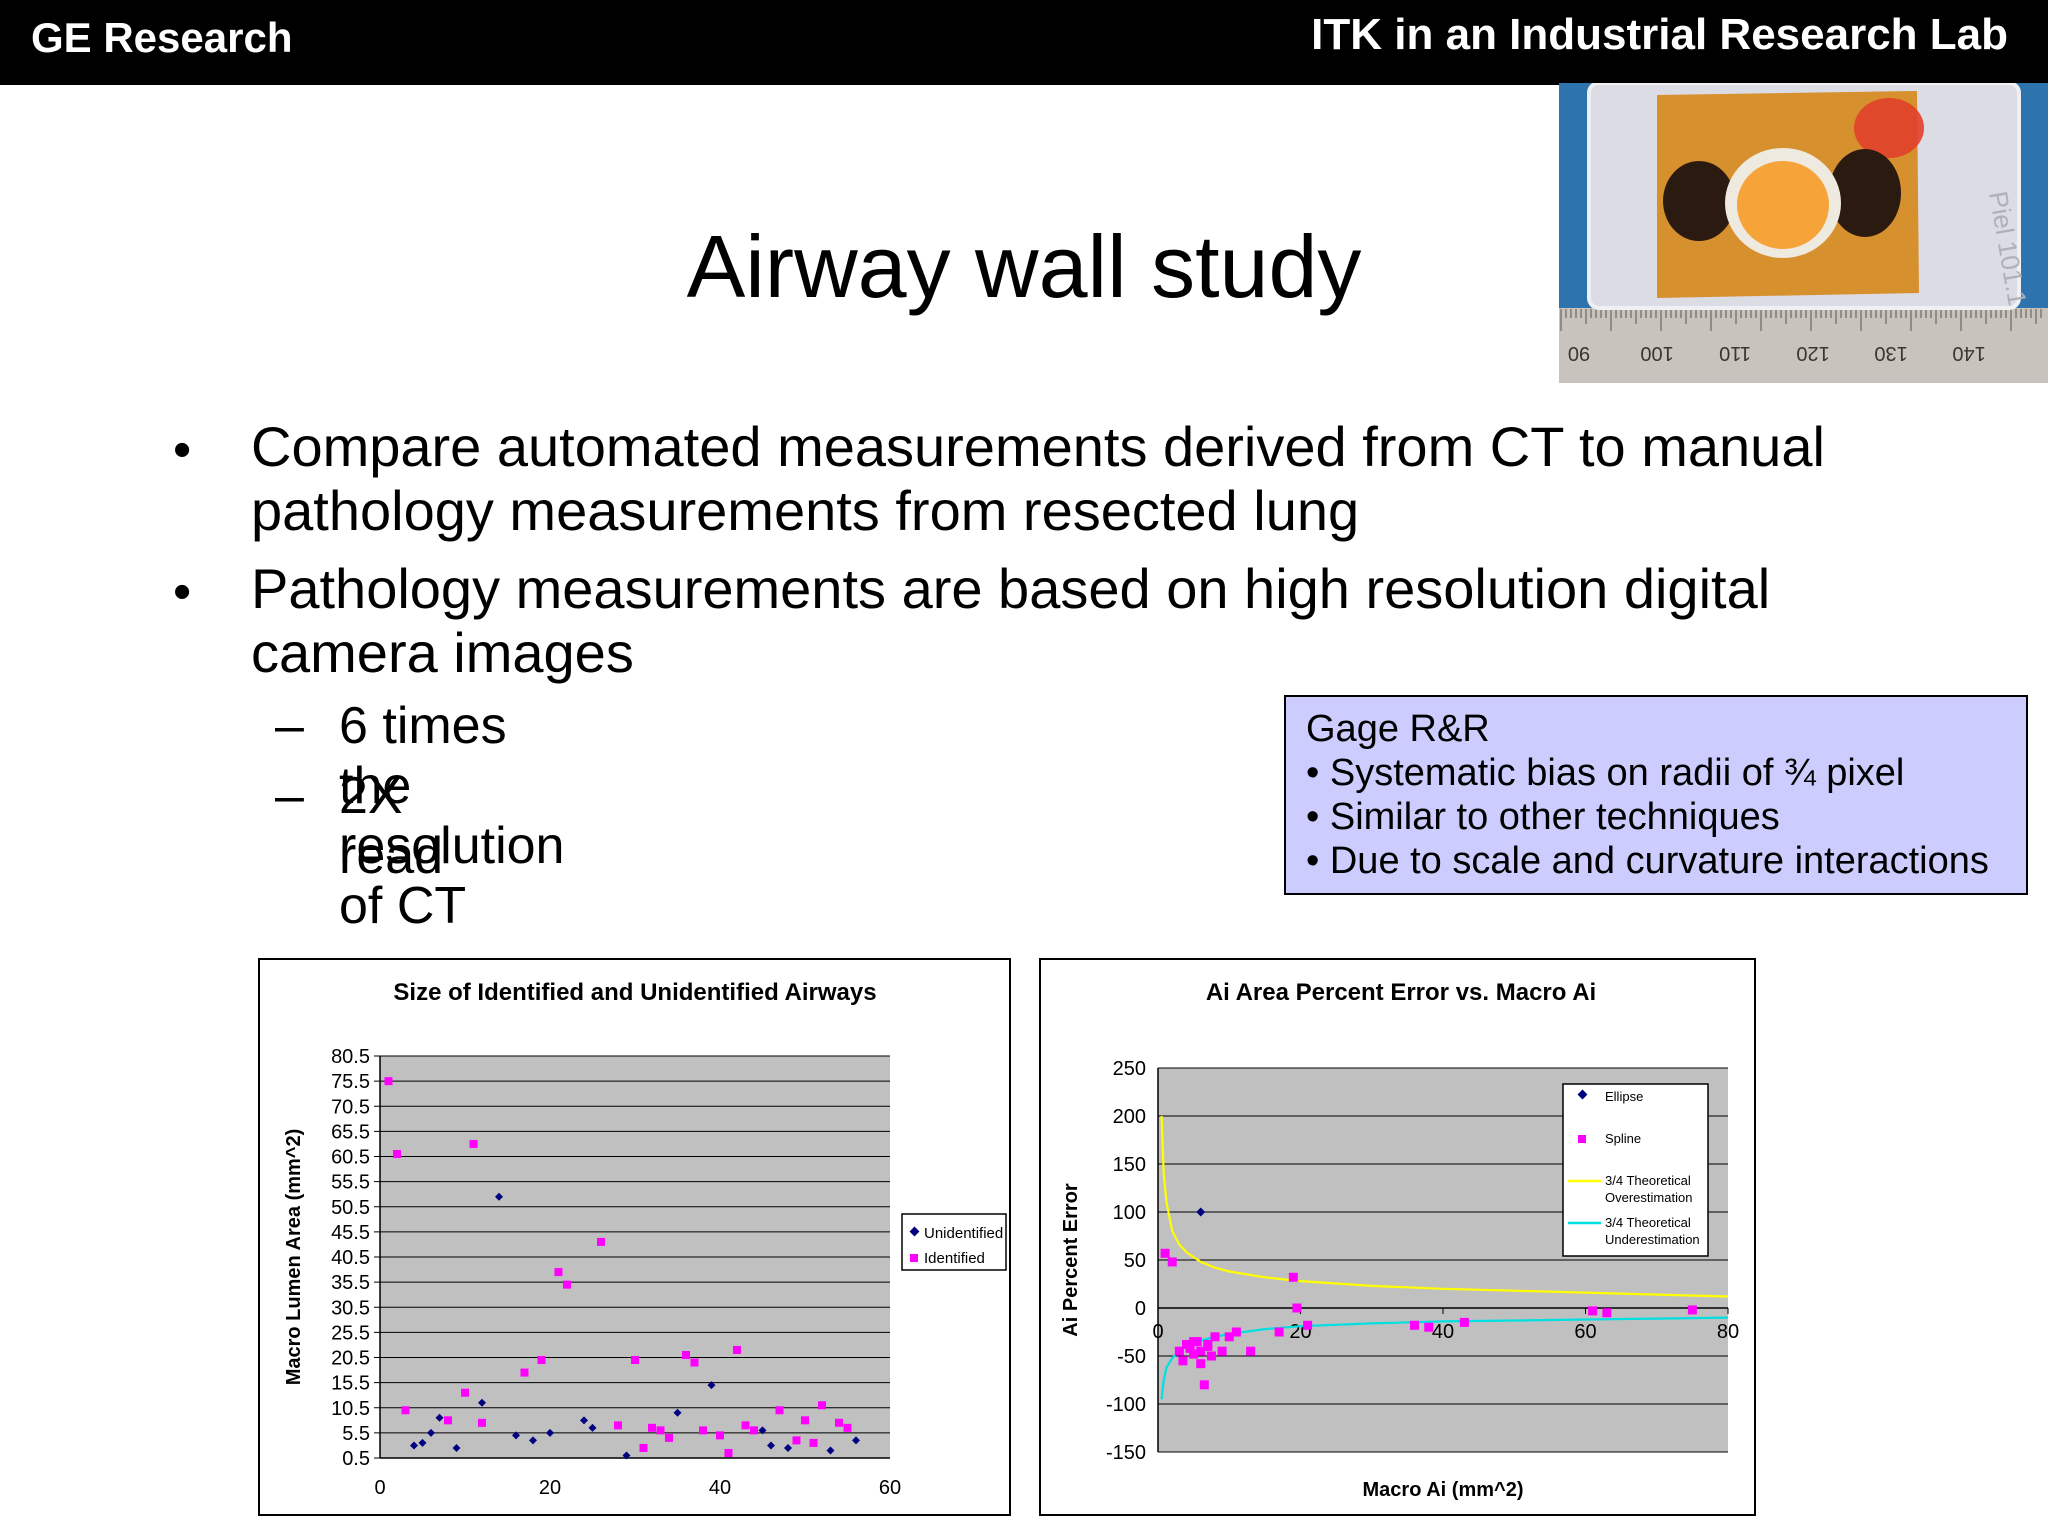 The height and width of the screenshot is (1536, 2048). Describe the element at coordinates (350, 1233) in the screenshot. I see `chart1-y-tick-label: 45.5` at that location.